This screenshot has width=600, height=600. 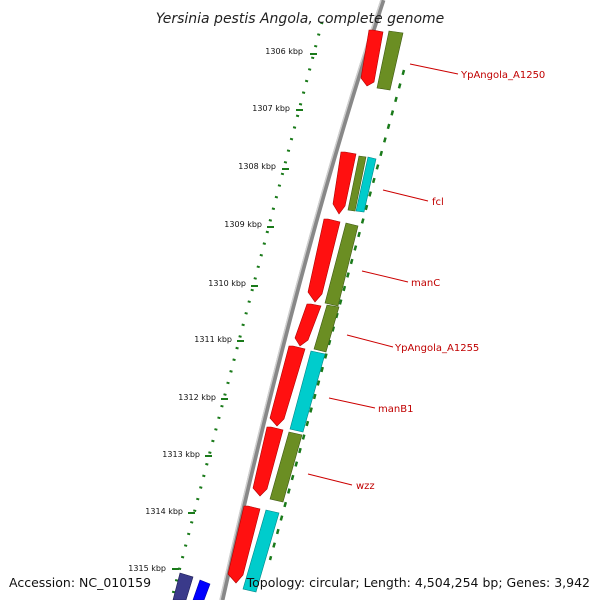 I want to click on gene-label-wzz: wzz, so click(x=341, y=482).